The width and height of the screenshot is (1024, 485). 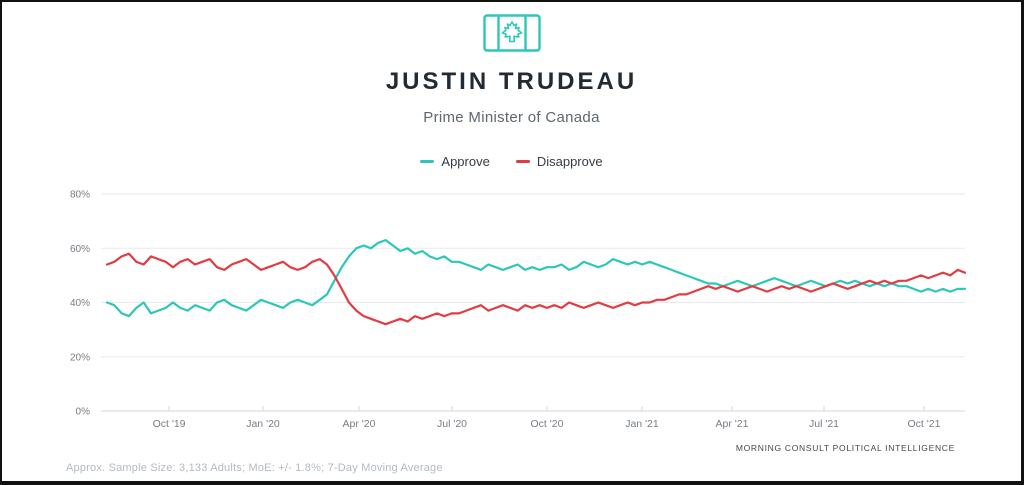 What do you see at coordinates (845, 448) in the screenshot?
I see `source-attribution: MORNING CONSULT POLITICAL INTELLIGENCE` at bounding box center [845, 448].